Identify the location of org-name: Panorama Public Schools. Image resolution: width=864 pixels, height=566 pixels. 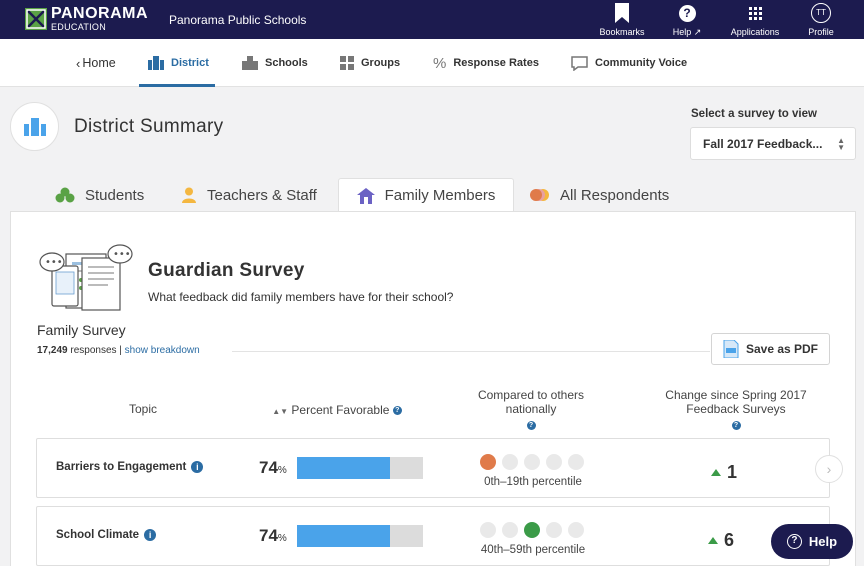
(238, 20).